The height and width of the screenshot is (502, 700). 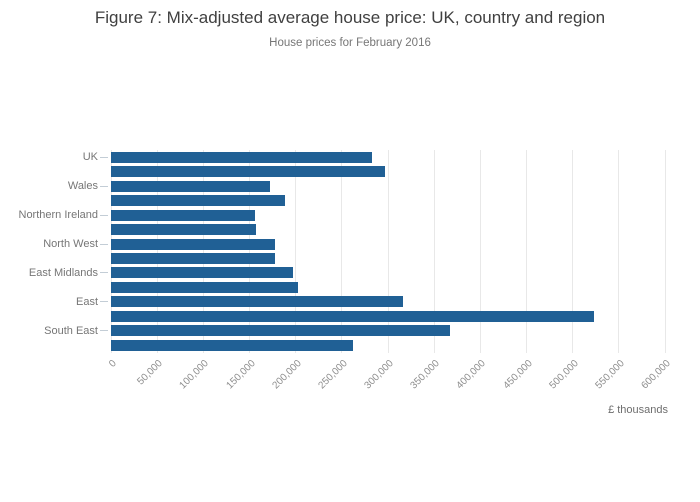 What do you see at coordinates (638, 410) in the screenshot?
I see `x-axis-title: £ thousands` at bounding box center [638, 410].